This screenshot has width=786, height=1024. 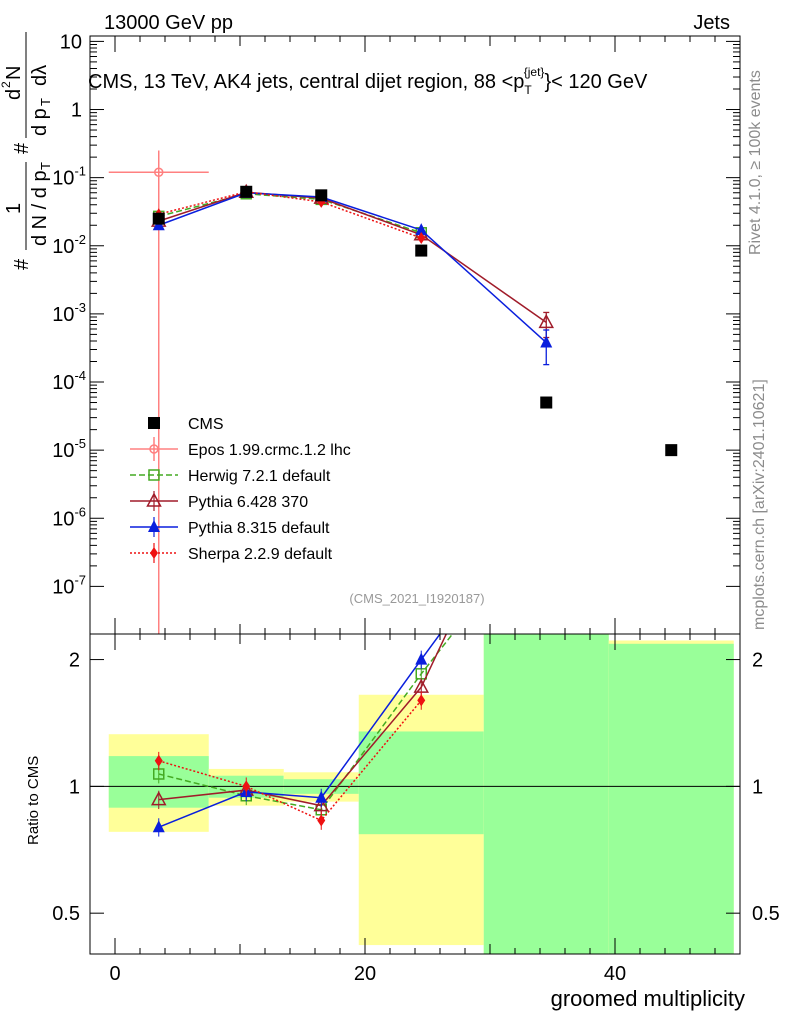 What do you see at coordinates (648, 998) in the screenshot?
I see `x-axis-label: groomed multiplicity` at bounding box center [648, 998].